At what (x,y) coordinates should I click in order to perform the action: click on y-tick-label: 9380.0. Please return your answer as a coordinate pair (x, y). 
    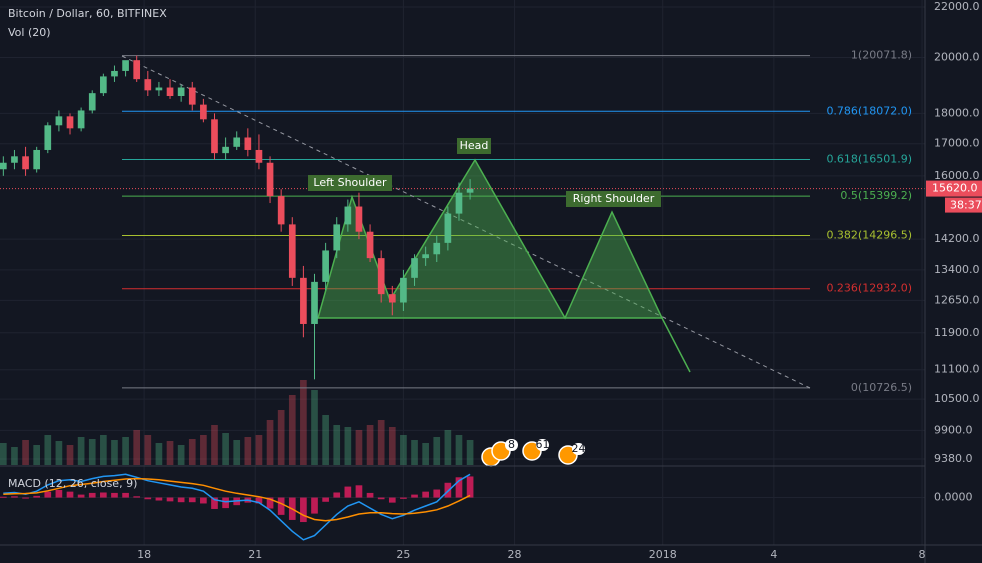
    Looking at the image, I should click on (953, 458).